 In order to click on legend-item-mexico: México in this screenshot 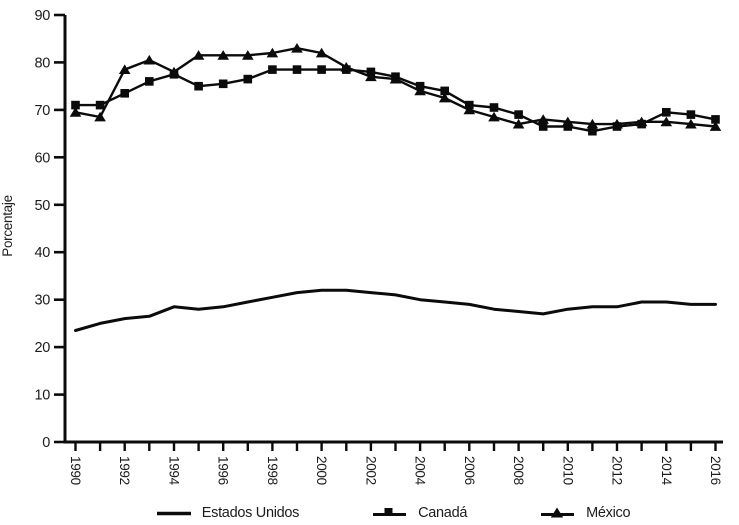, I will do `click(585, 513)`.